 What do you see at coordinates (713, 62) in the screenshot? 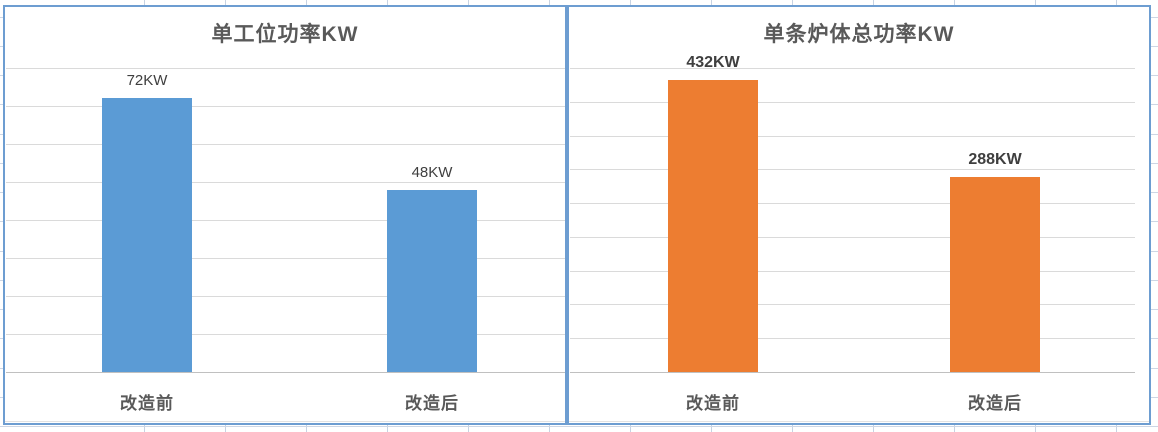
I see `data-label: 432KW` at bounding box center [713, 62].